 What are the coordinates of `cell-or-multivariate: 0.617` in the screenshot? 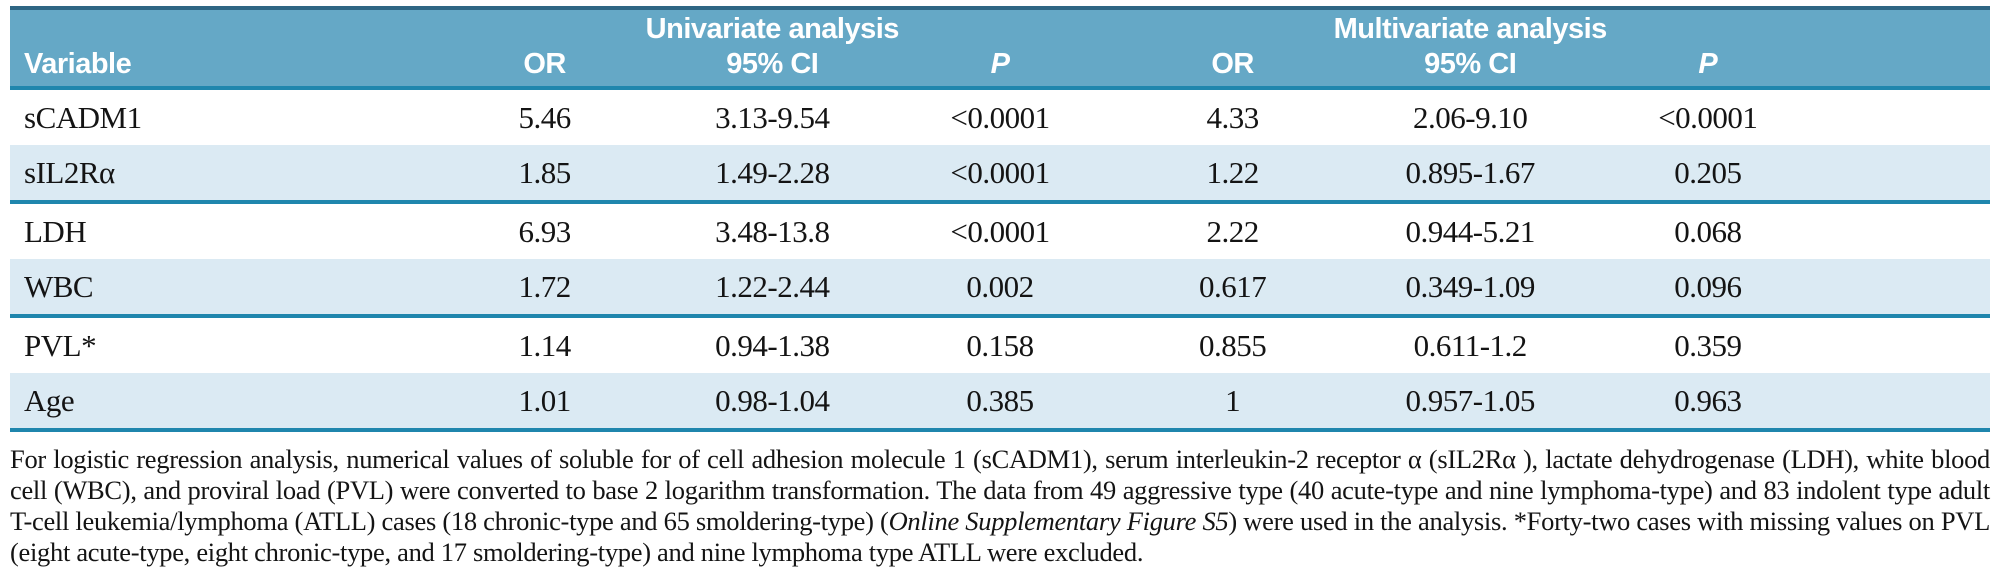 It's located at (1233, 286).